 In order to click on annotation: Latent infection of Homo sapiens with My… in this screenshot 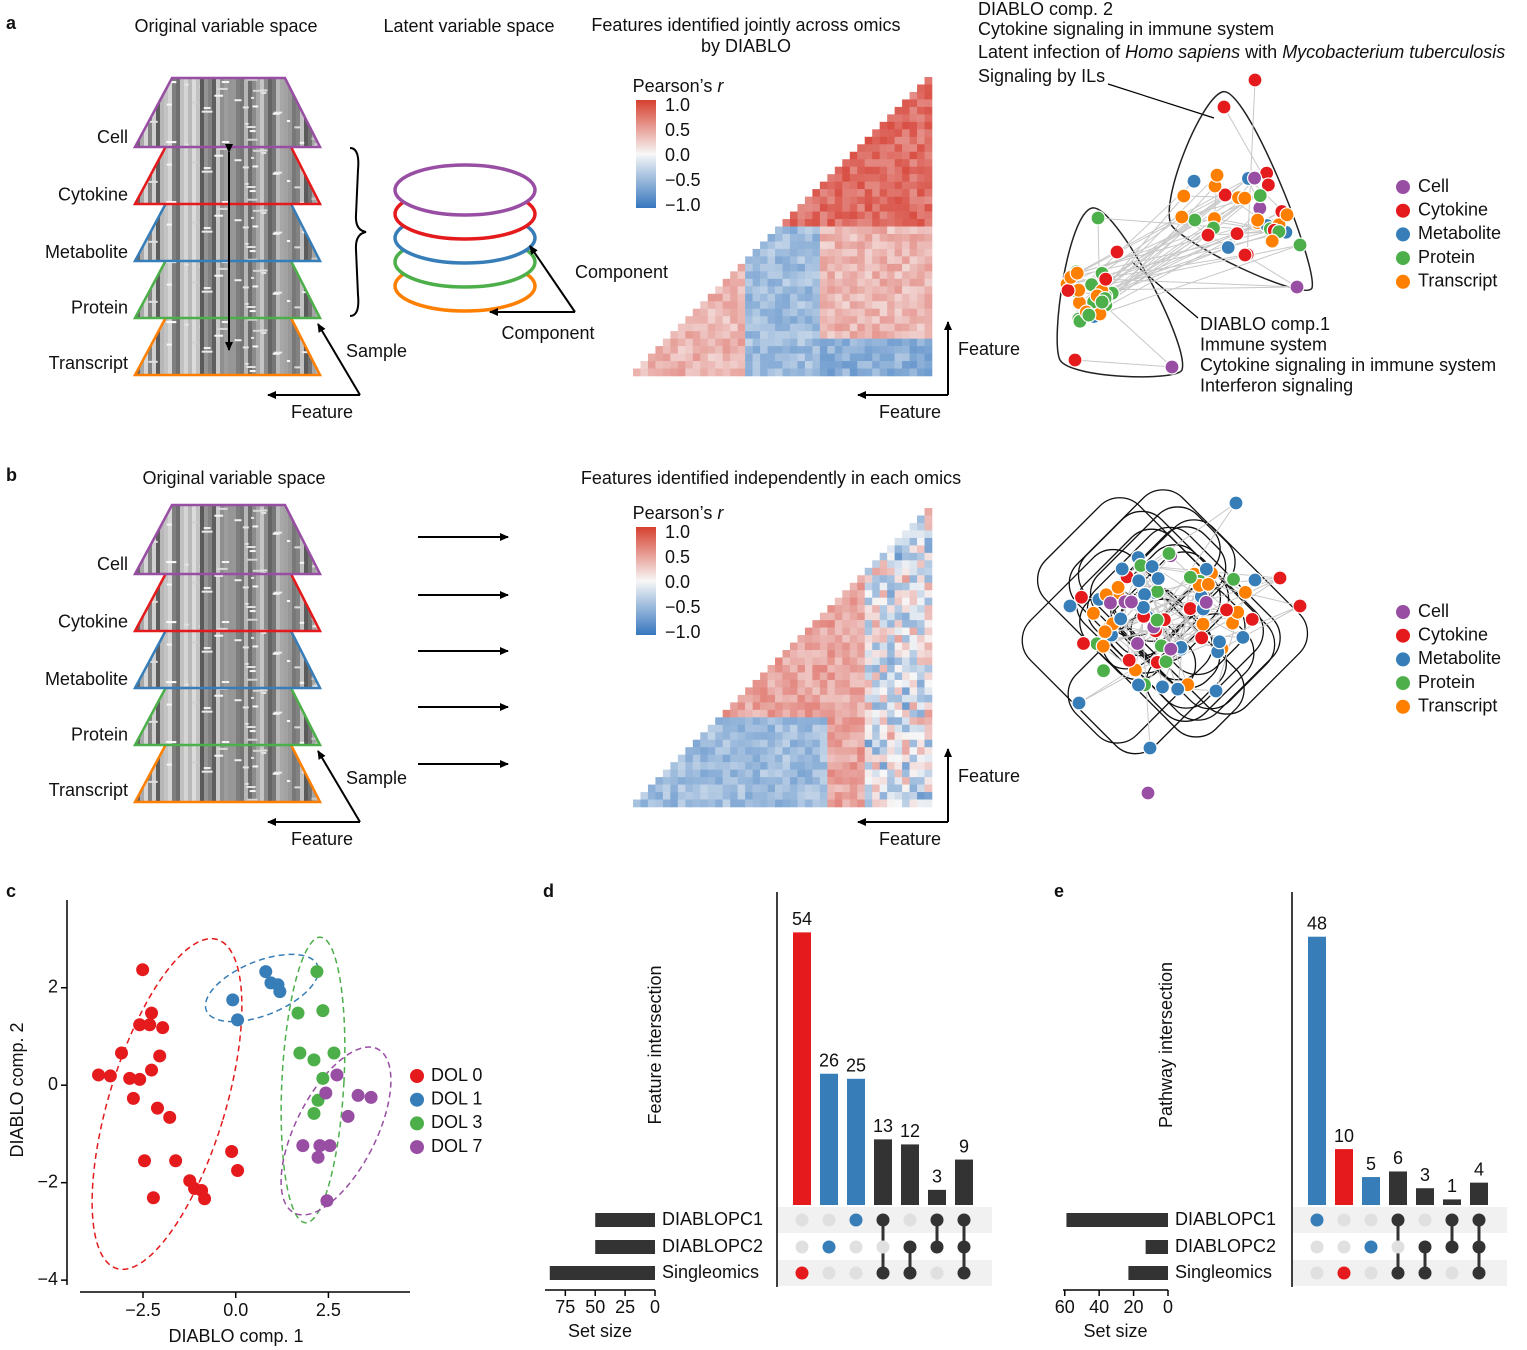, I will do `click(1241, 52)`.